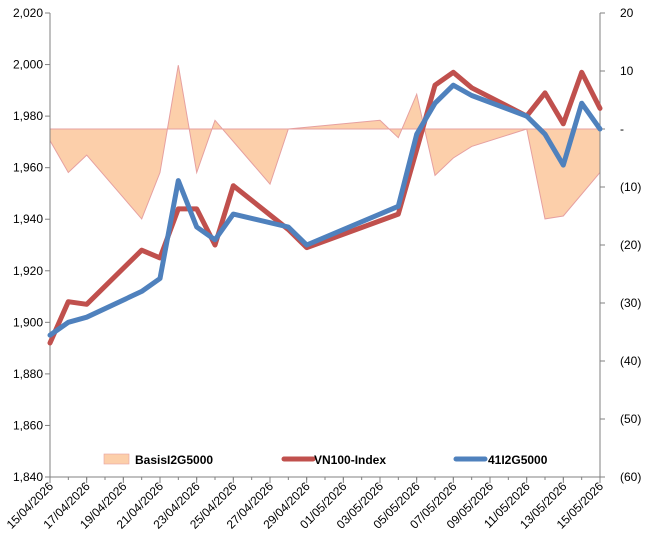 This screenshot has width=654, height=557. I want to click on legend-label-vn100: VN100-Index, so click(350, 460).